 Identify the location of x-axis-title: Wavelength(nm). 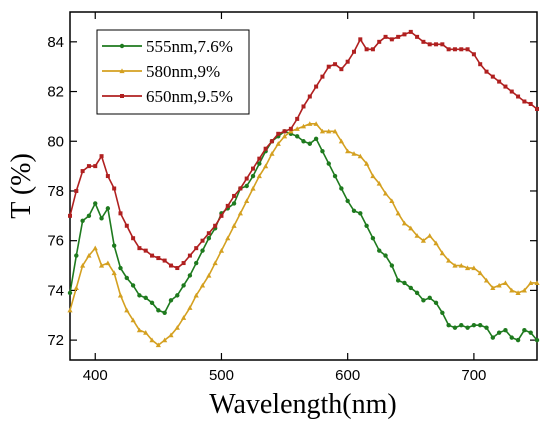
(302, 404).